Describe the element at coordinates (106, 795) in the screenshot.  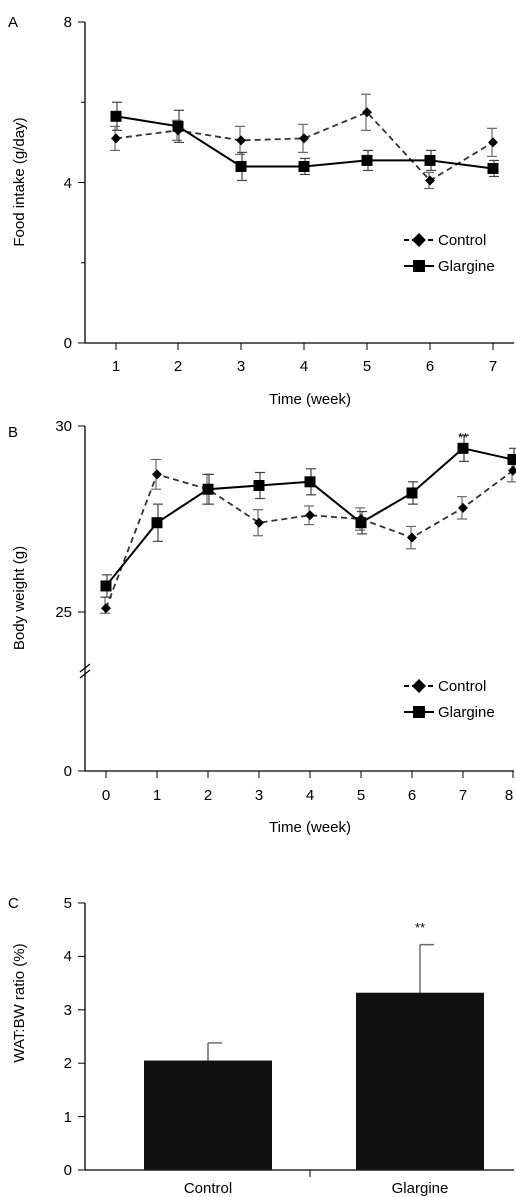
I see `panel-b-xtick-label: 0` at that location.